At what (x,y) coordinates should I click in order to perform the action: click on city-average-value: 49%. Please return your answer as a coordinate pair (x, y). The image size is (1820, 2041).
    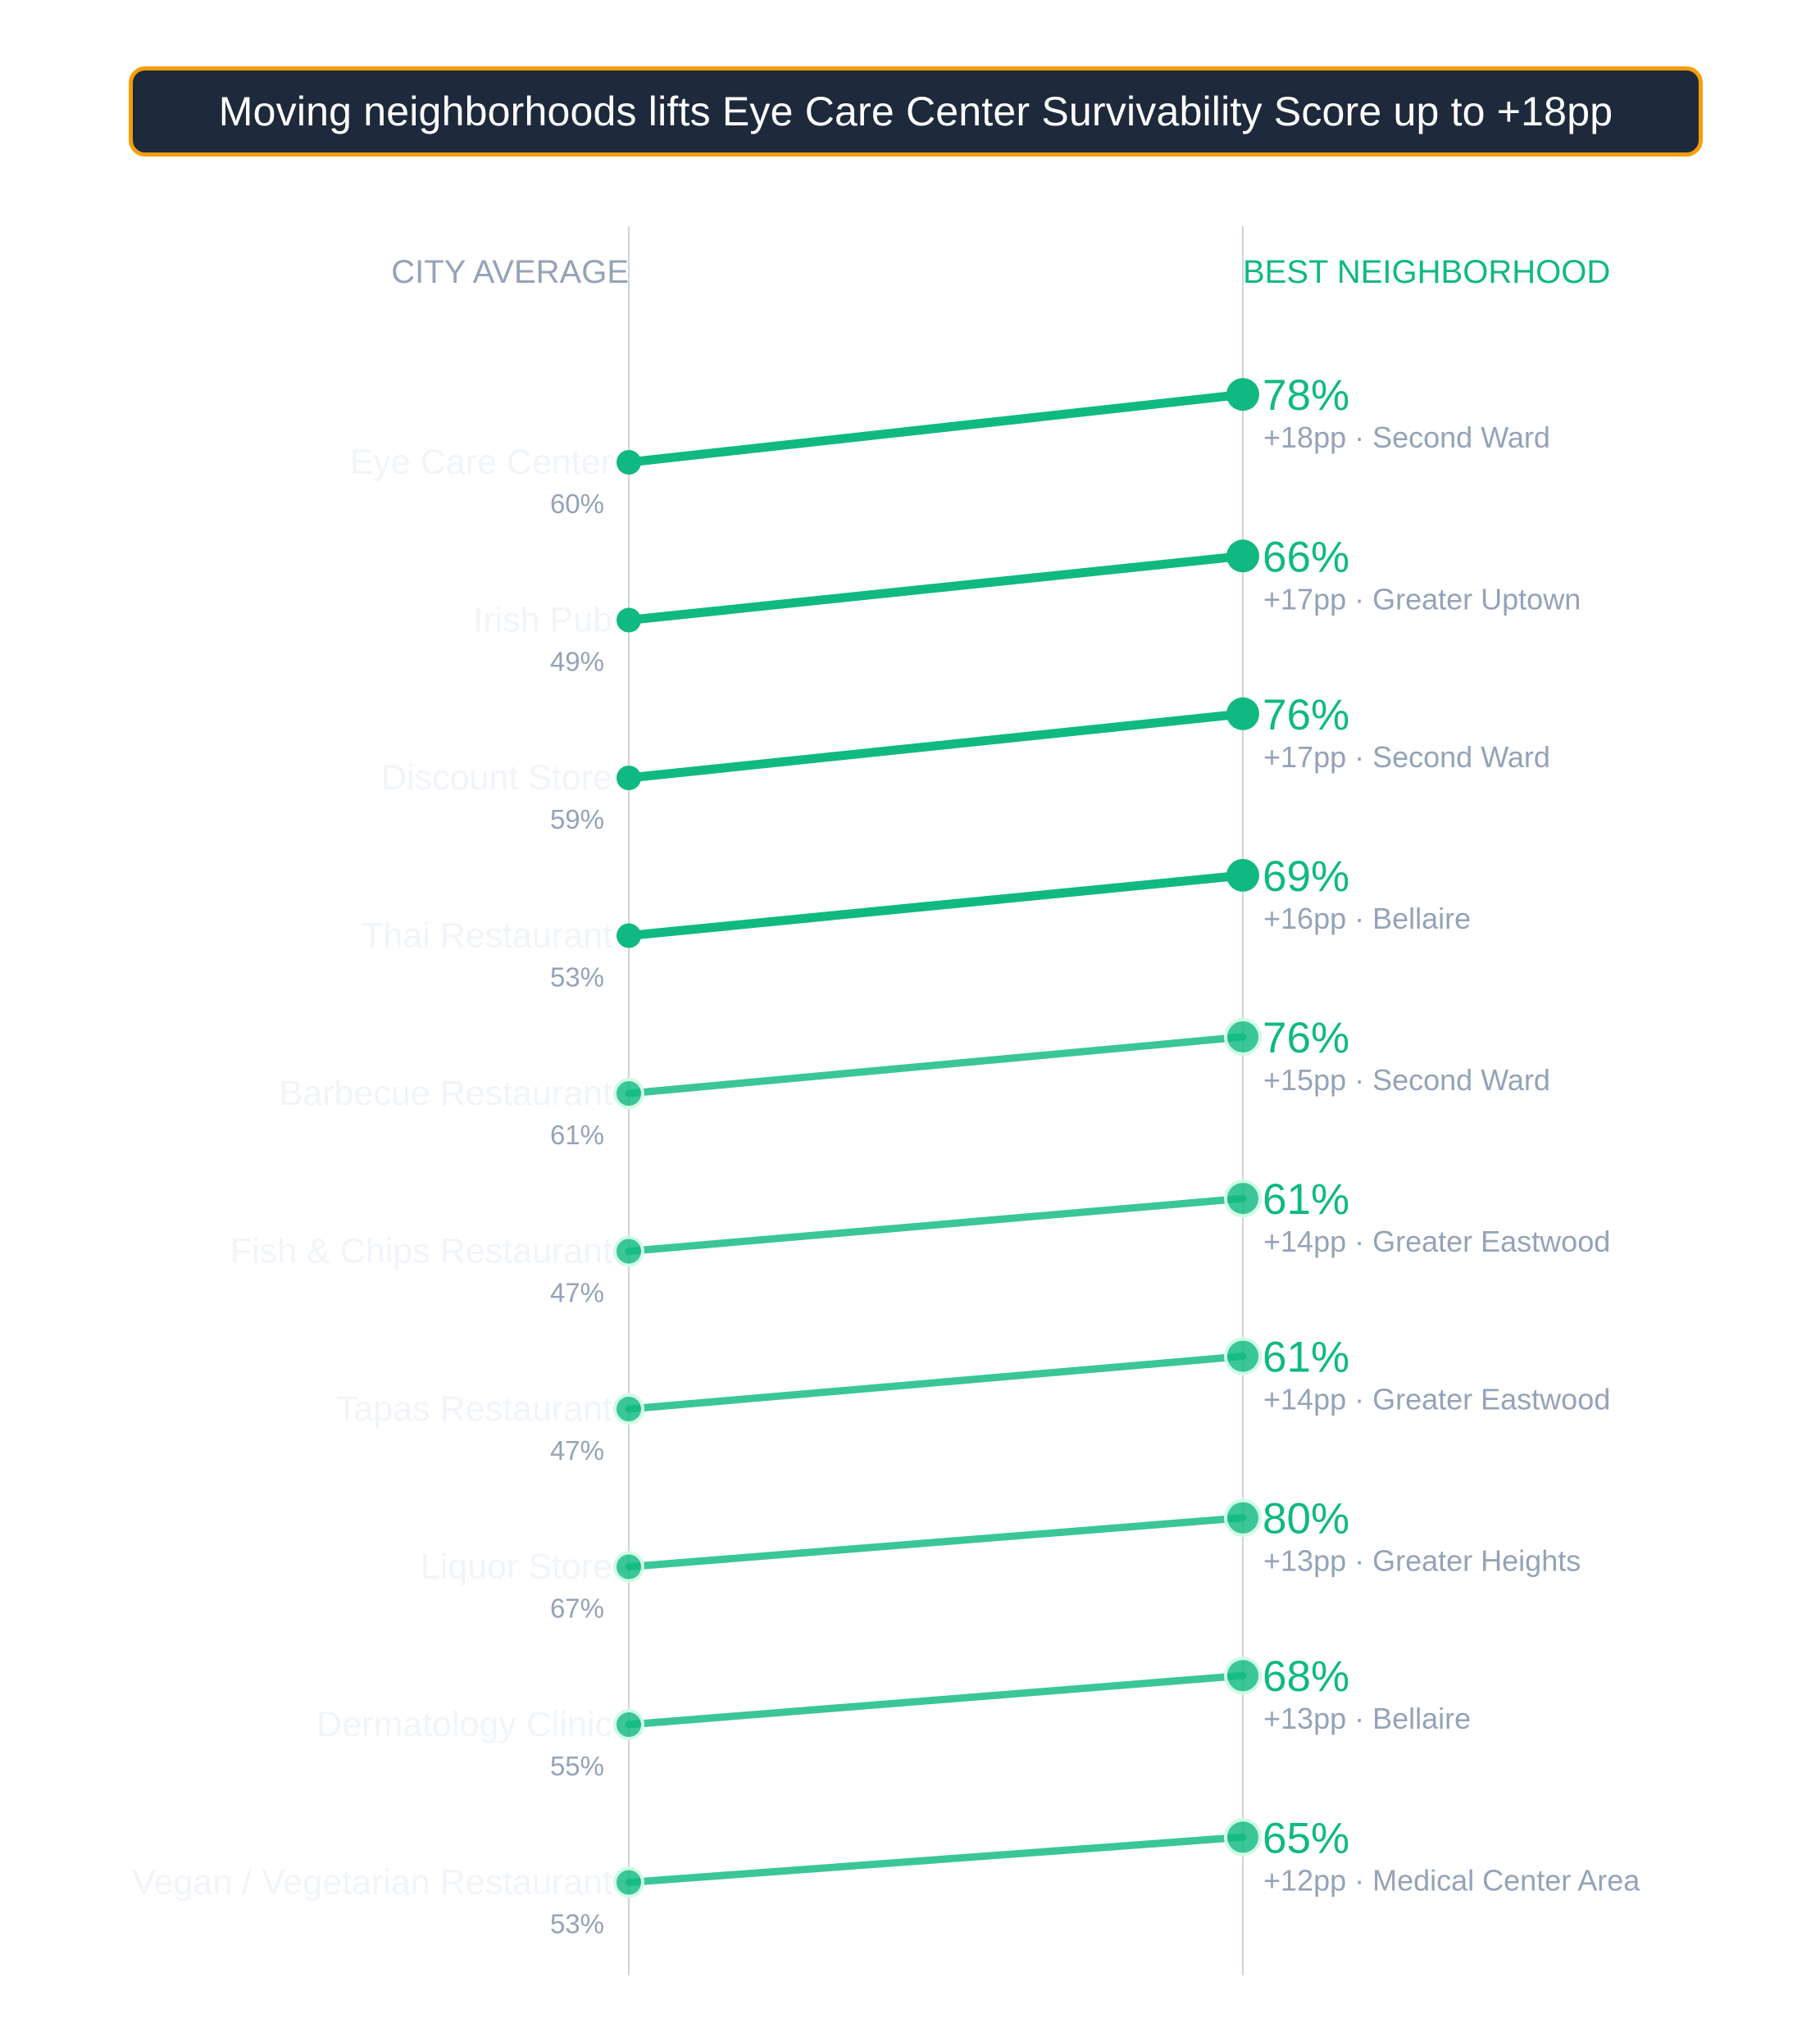
    Looking at the image, I should click on (577, 662).